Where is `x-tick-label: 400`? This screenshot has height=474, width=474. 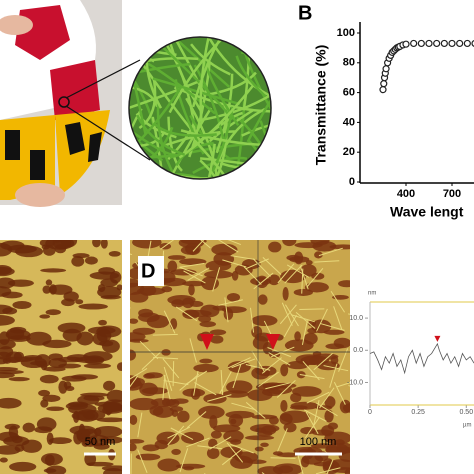 x-tick-label: 400 is located at coordinates (406, 194).